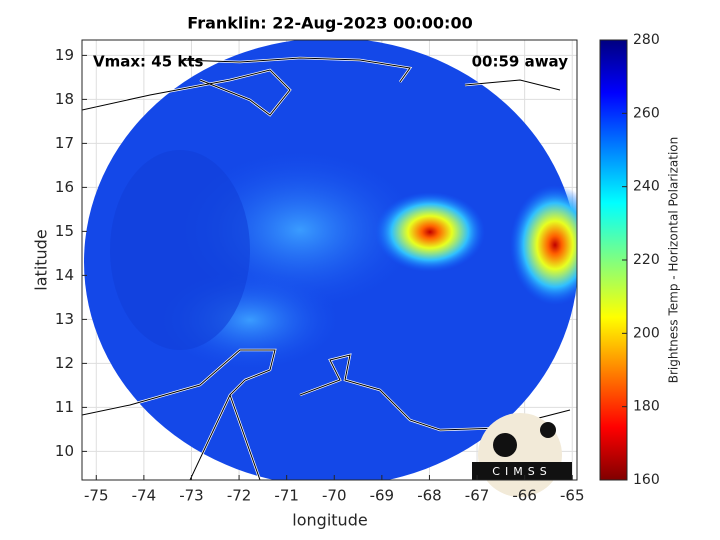 The image size is (720, 540). What do you see at coordinates (520, 62) in the screenshot?
I see `time-annotation: 00:59 away` at bounding box center [520, 62].